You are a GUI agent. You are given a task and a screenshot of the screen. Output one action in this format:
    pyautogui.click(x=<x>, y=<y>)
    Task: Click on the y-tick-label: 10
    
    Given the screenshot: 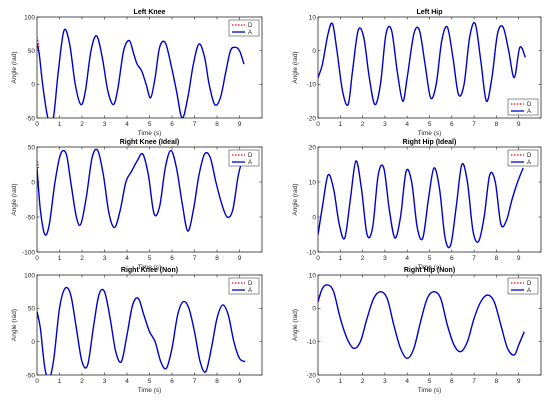 What is the action you would take?
    pyautogui.click(x=313, y=17)
    